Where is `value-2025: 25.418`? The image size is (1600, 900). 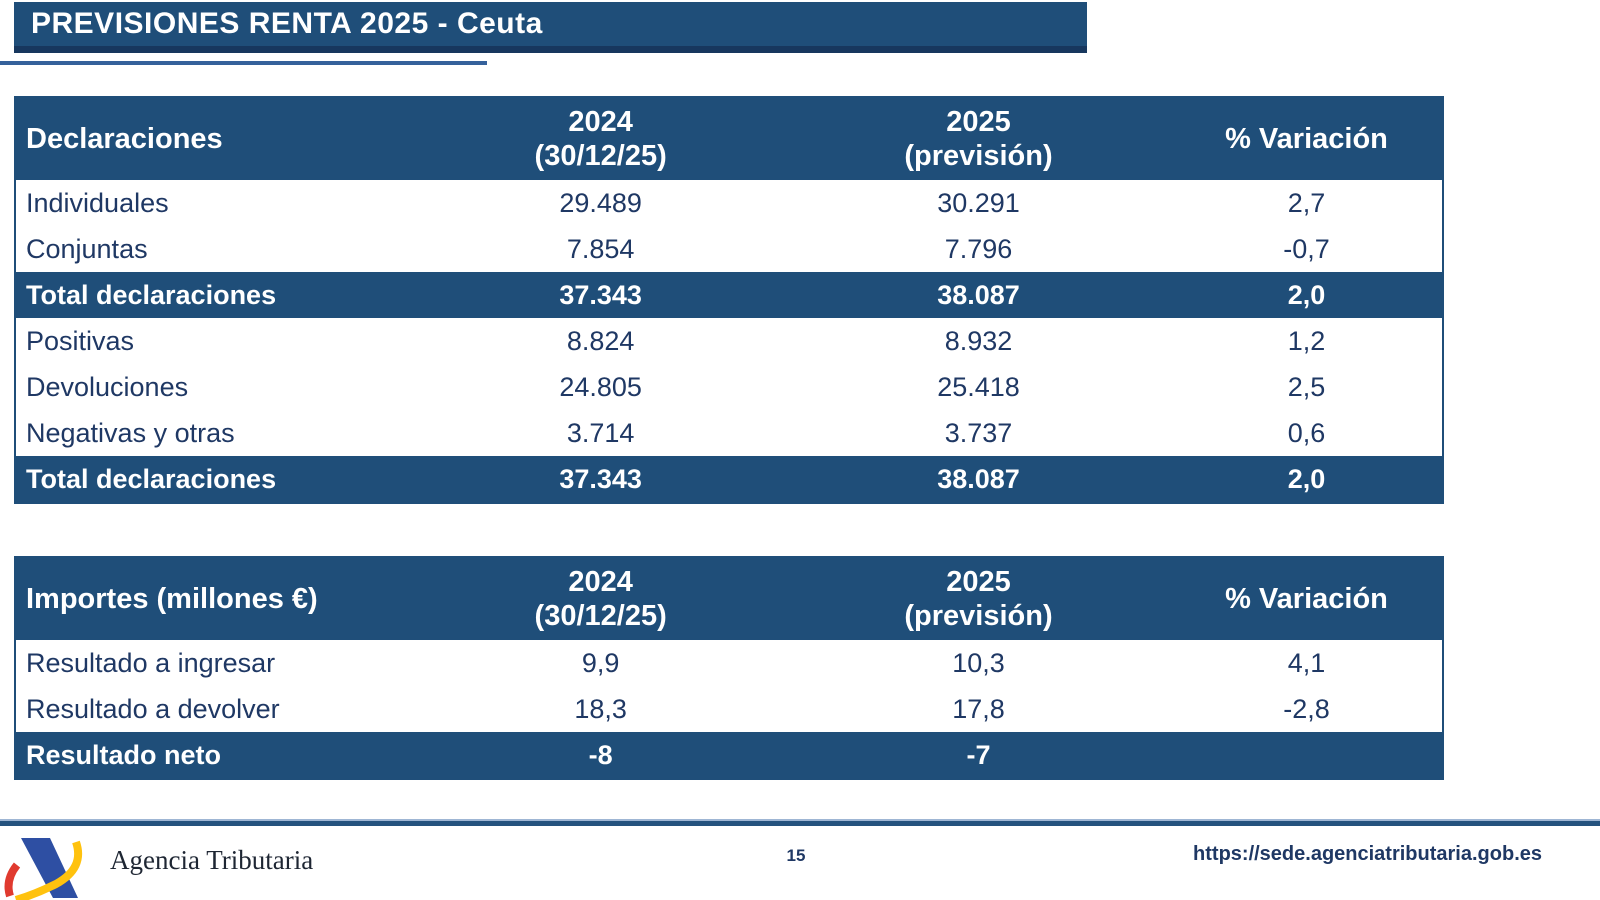 value-2025: 25.418 is located at coordinates (978, 386).